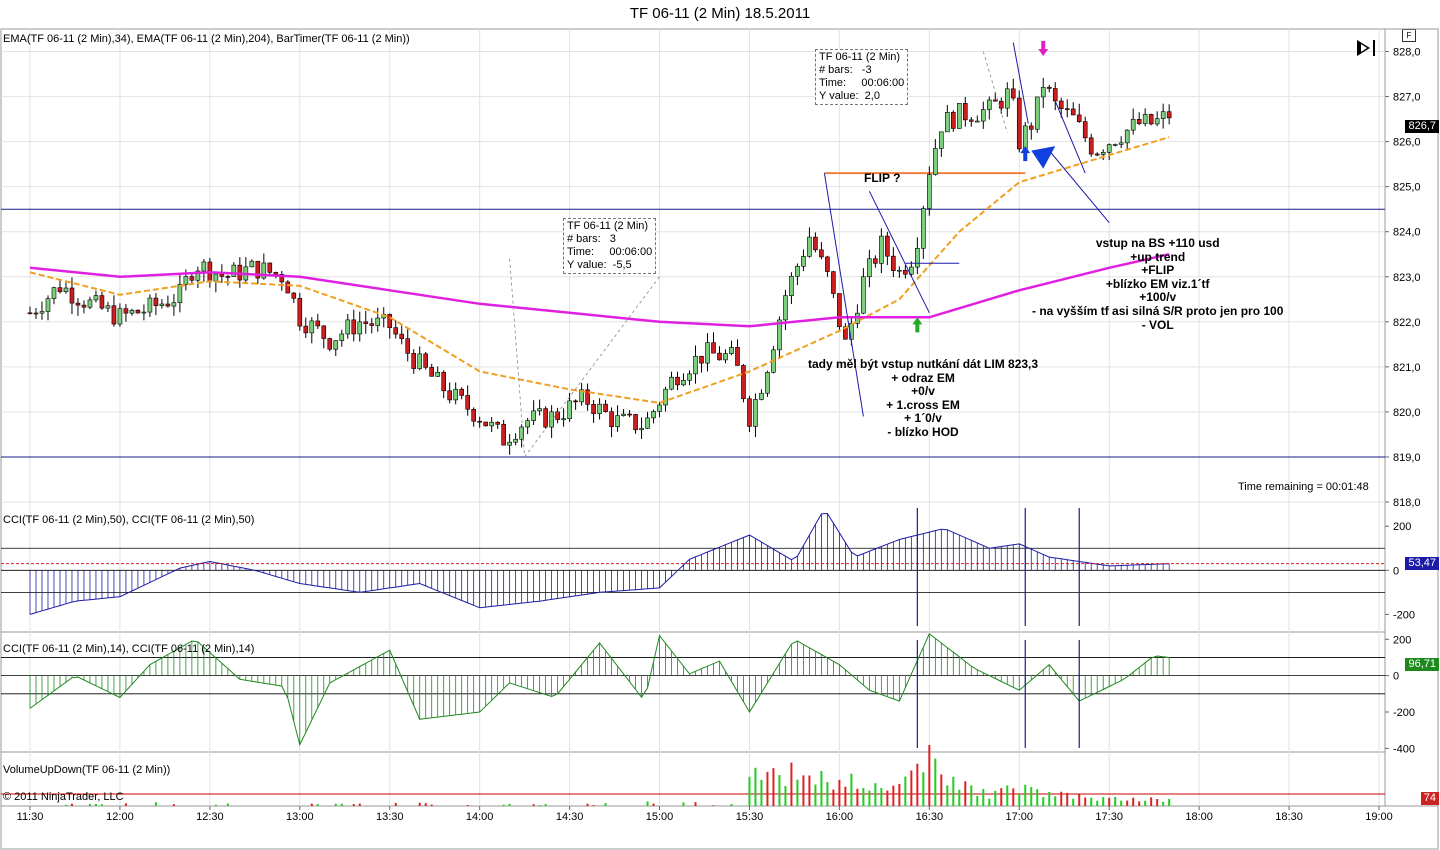 This screenshot has width=1440, height=850. What do you see at coordinates (87, 770) in the screenshot?
I see `volume-pane-label: VolumeUpDown(TF 06-11 (2 Min))` at bounding box center [87, 770].